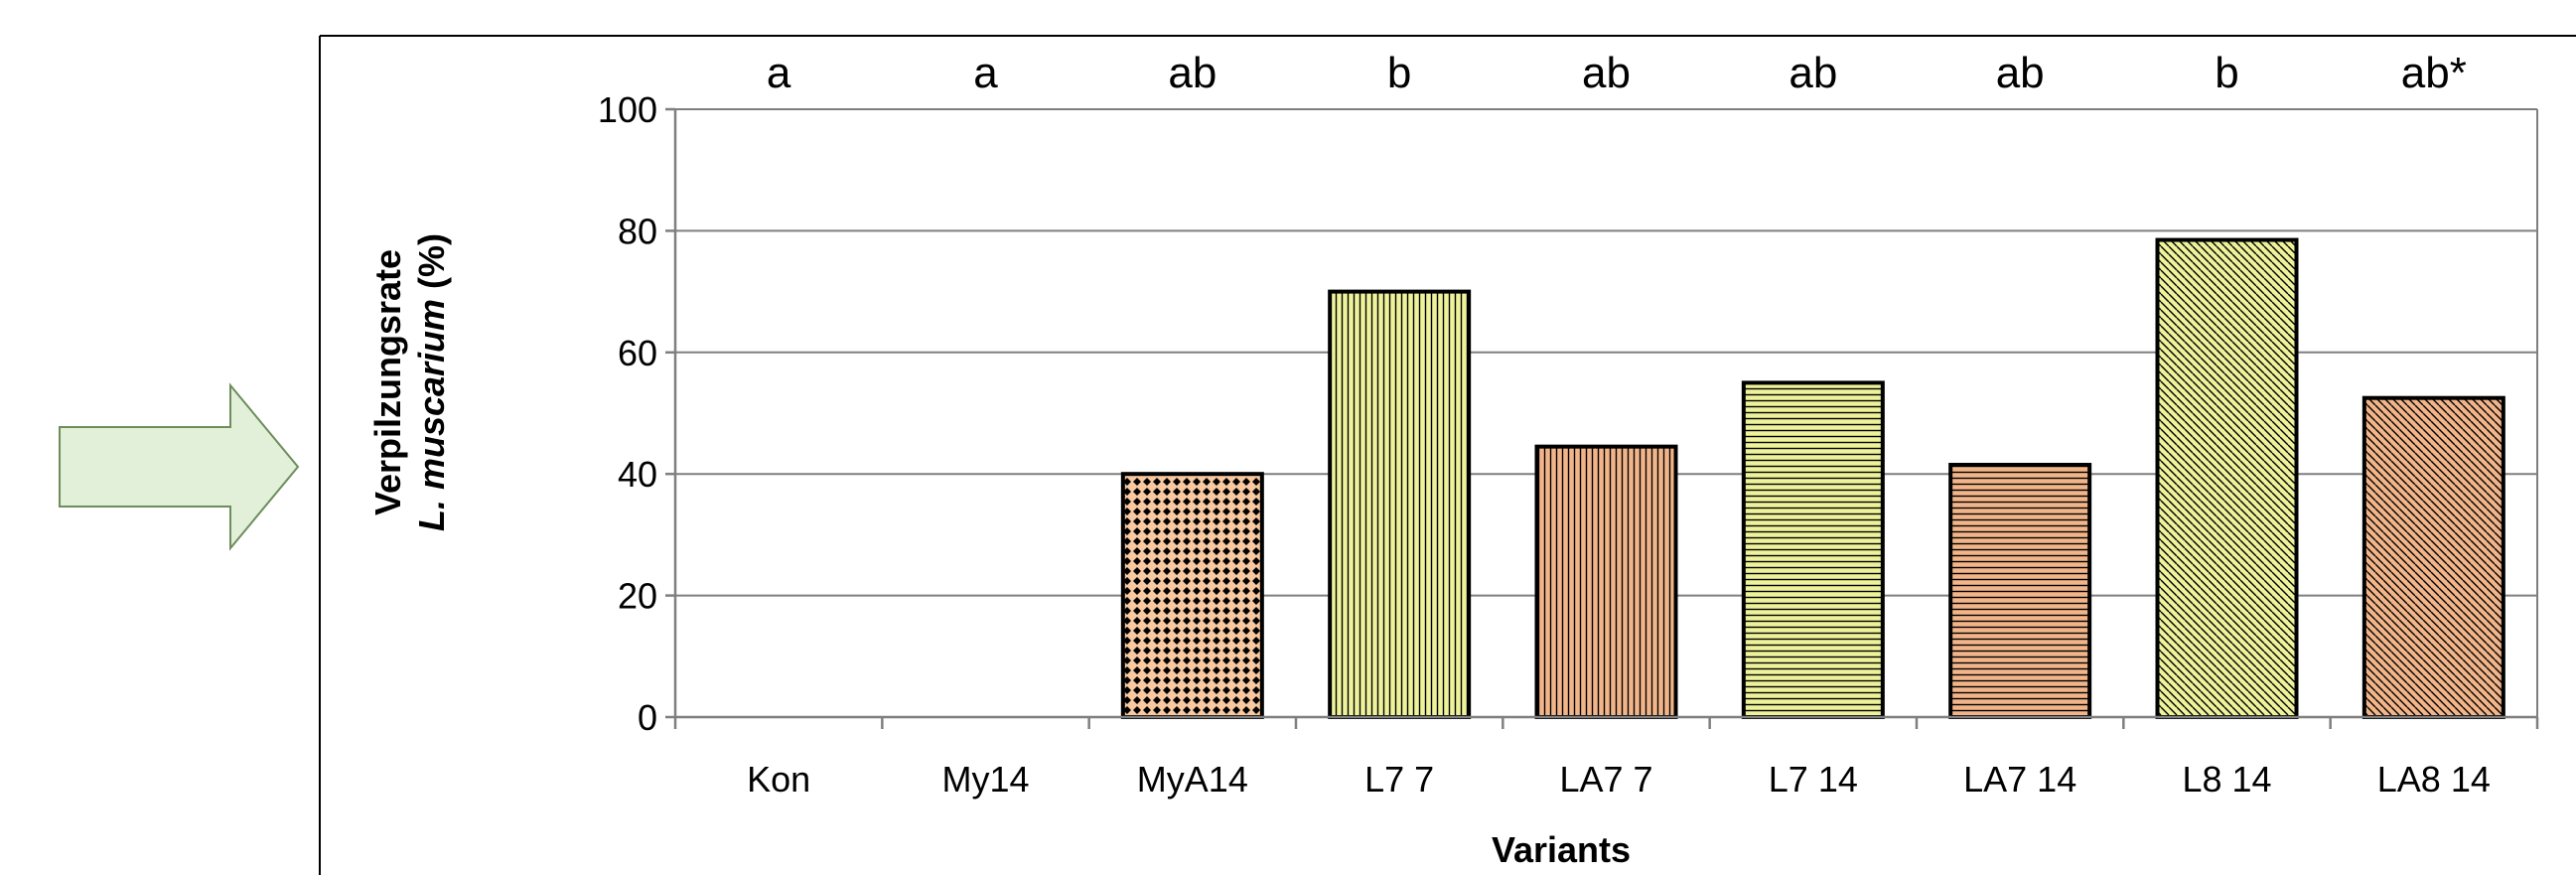  I want to click on y-axis-title-species: L. muscarium, so click(432, 415).